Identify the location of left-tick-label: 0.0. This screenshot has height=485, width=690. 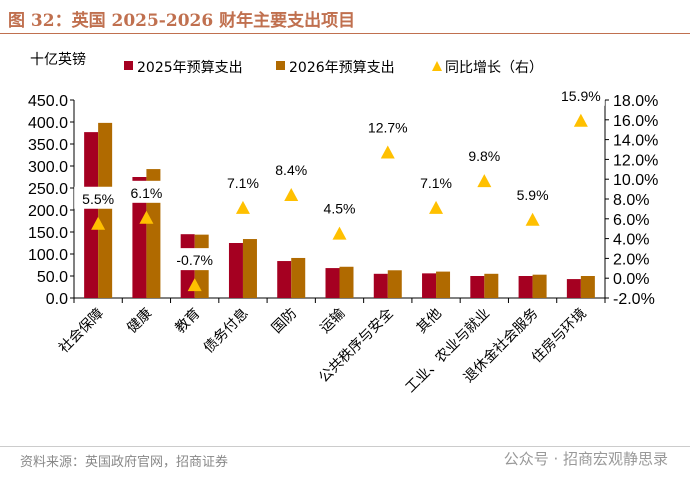
(57, 299).